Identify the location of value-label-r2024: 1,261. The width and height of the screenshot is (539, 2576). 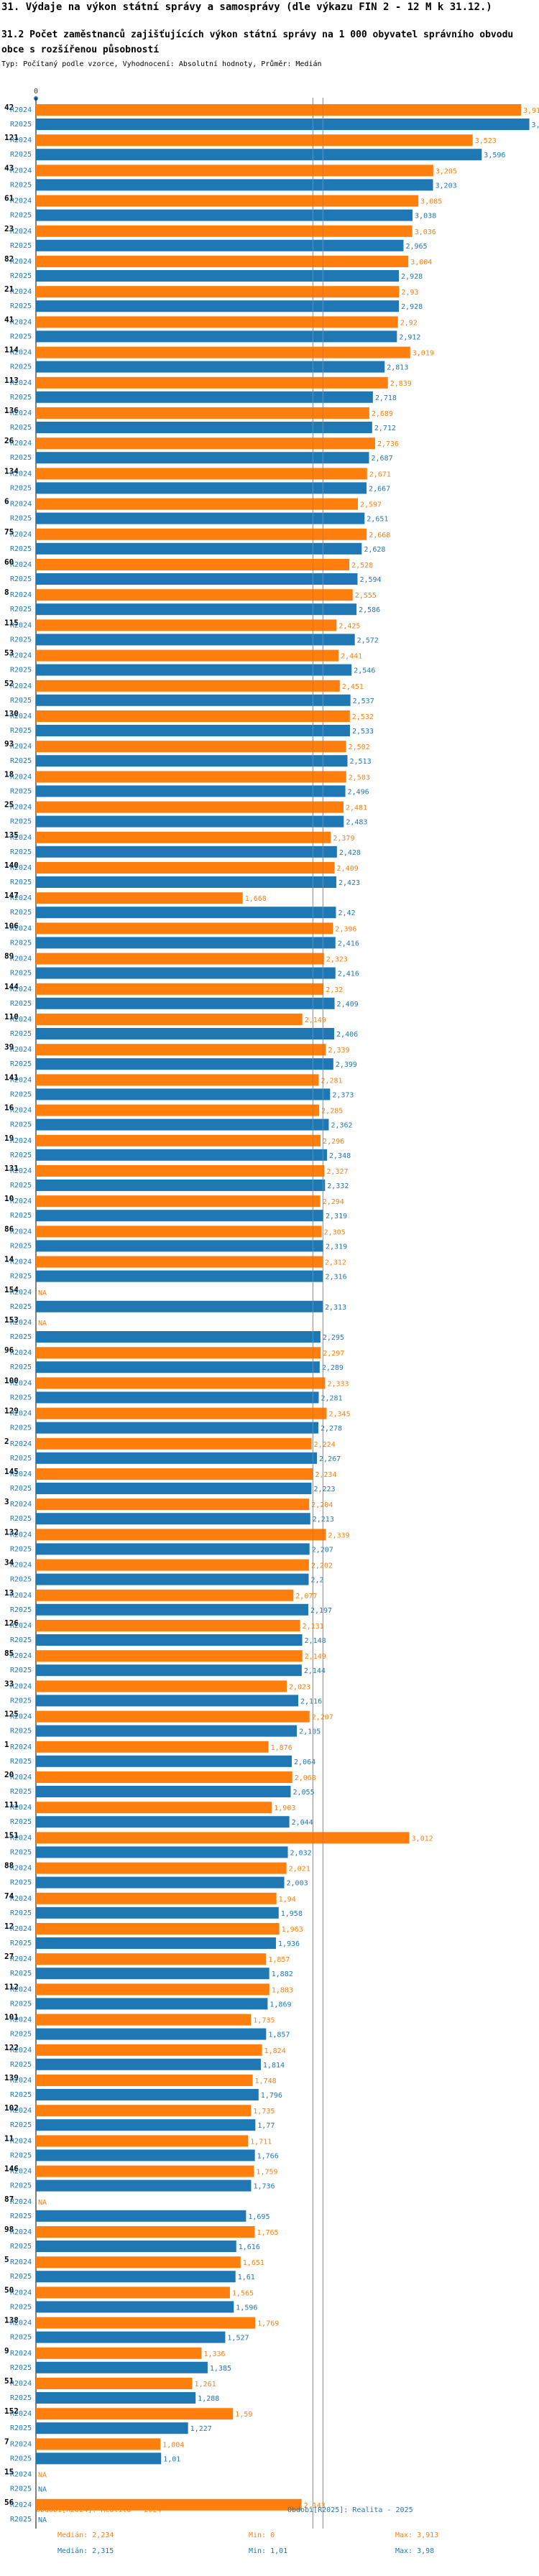
(205, 2385).